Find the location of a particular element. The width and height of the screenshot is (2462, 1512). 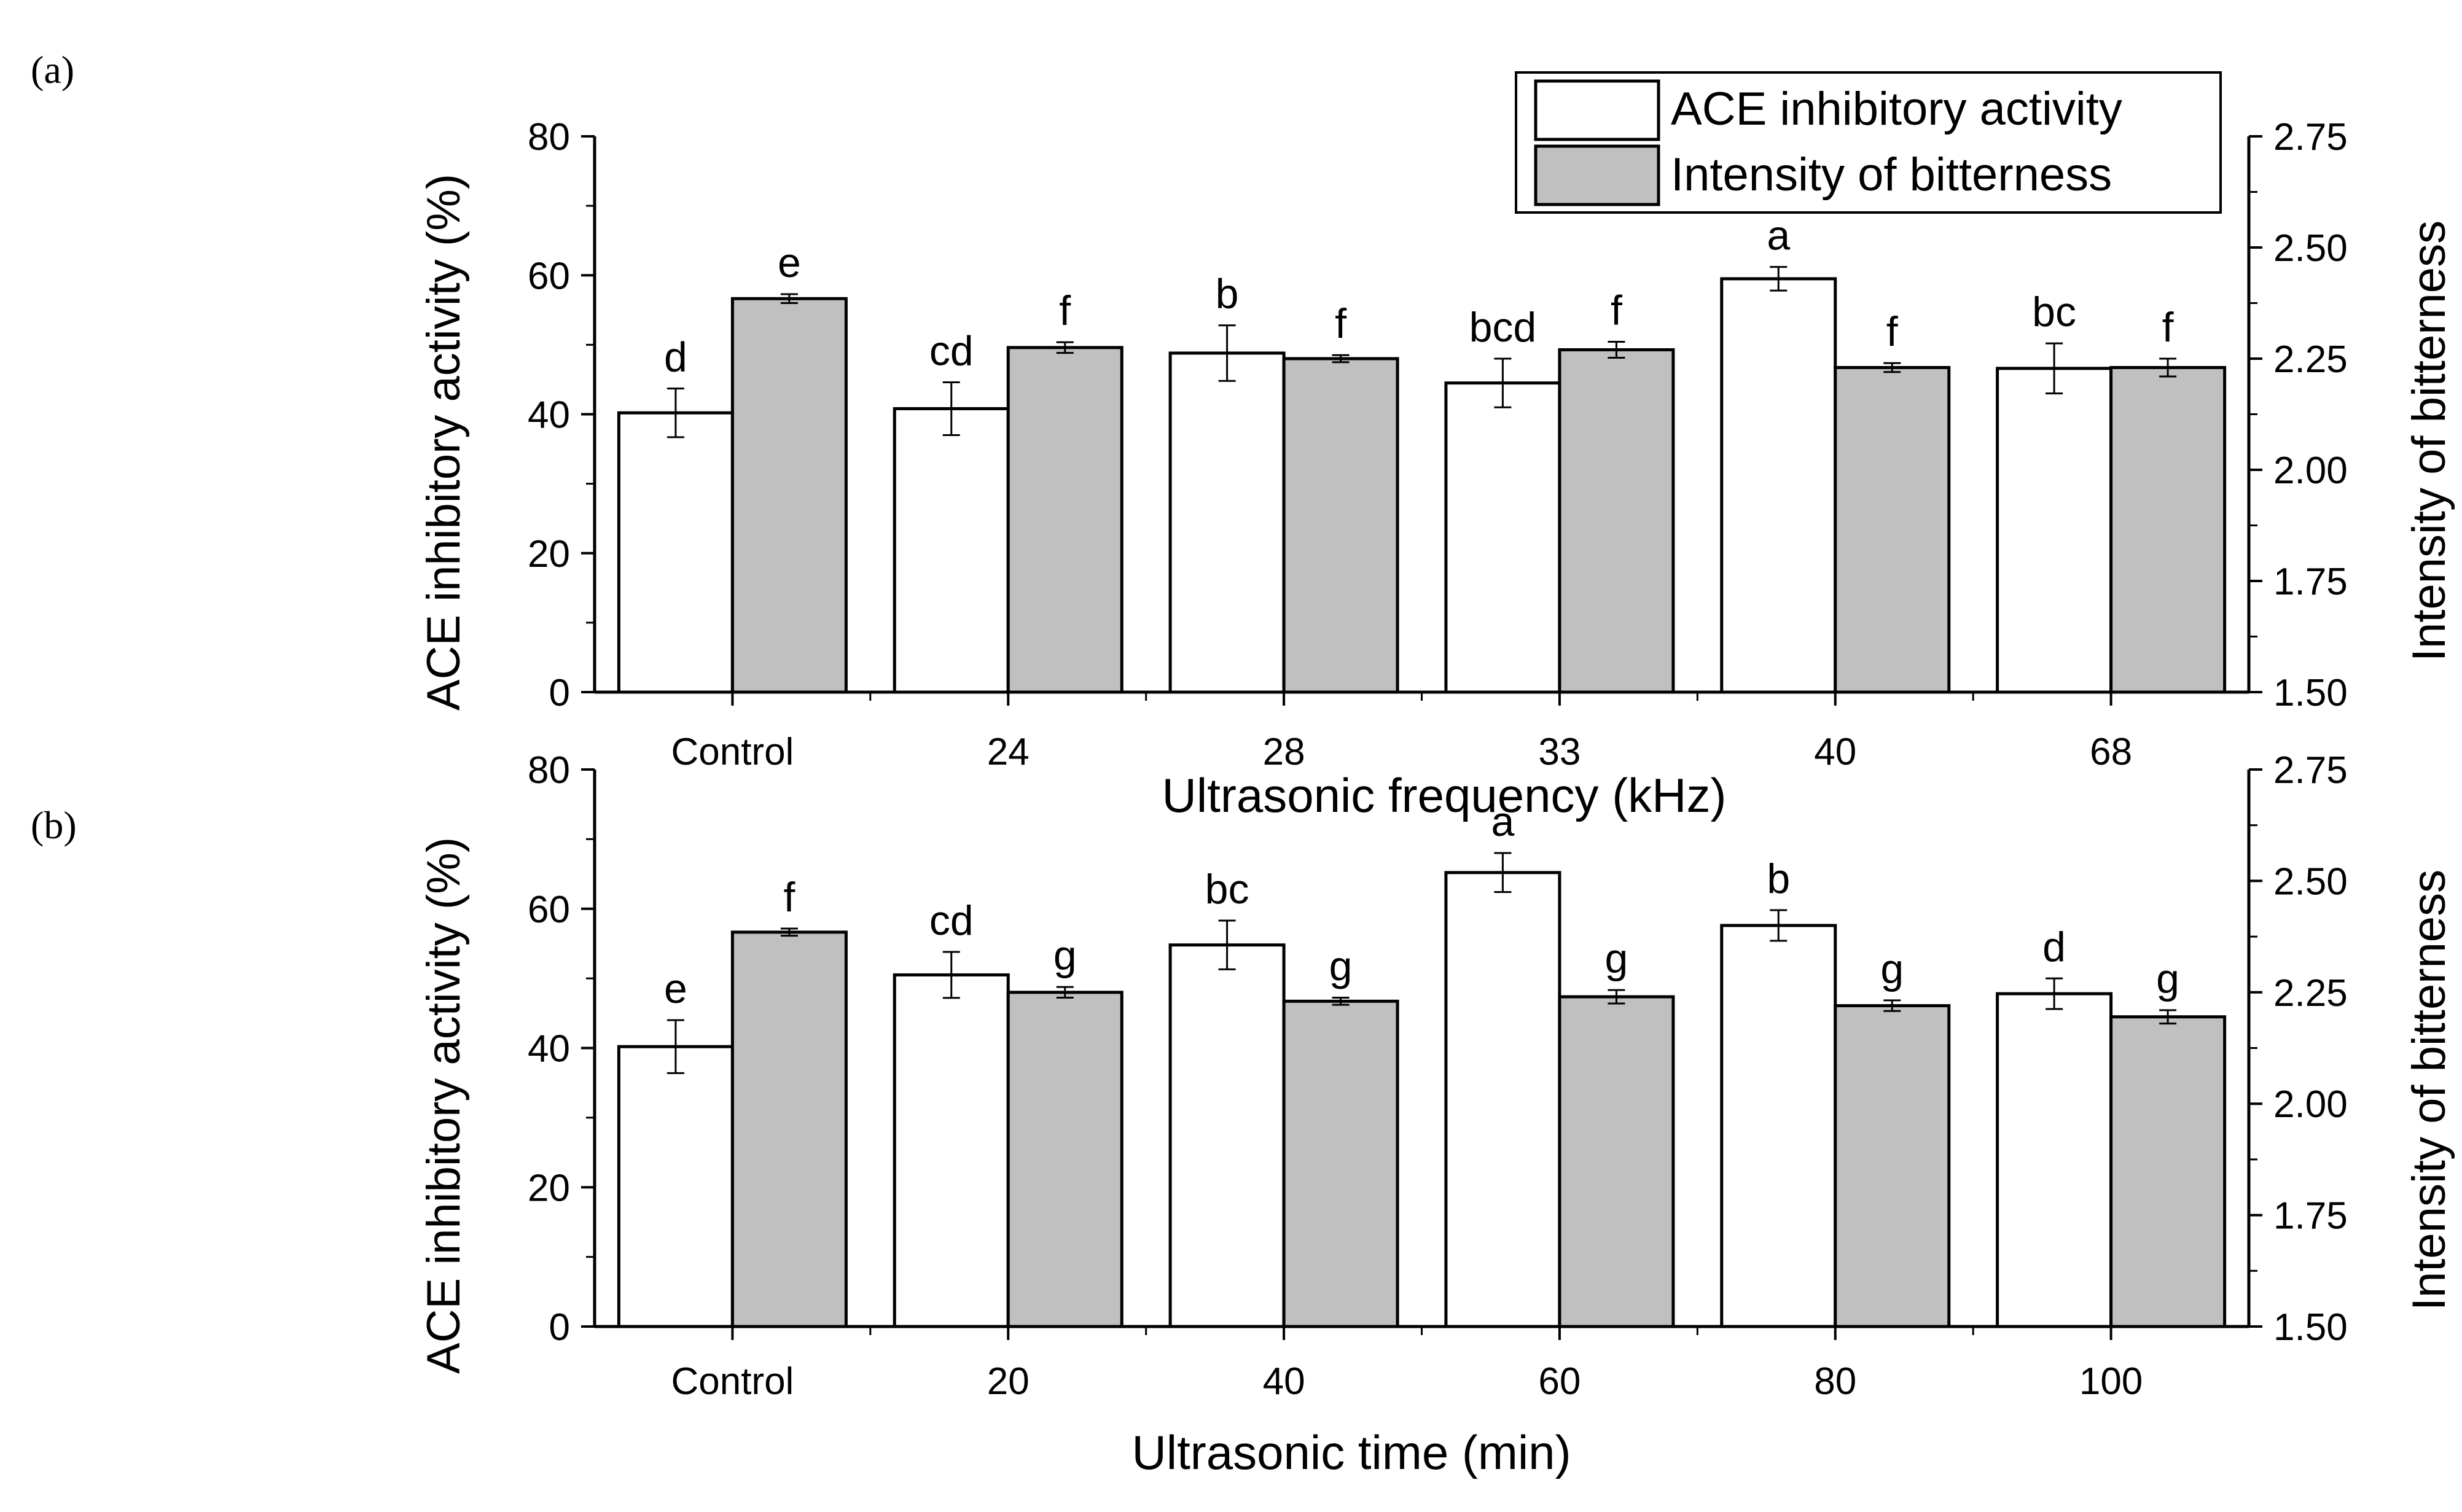

x-tick-label: 68 is located at coordinates (2111, 752).